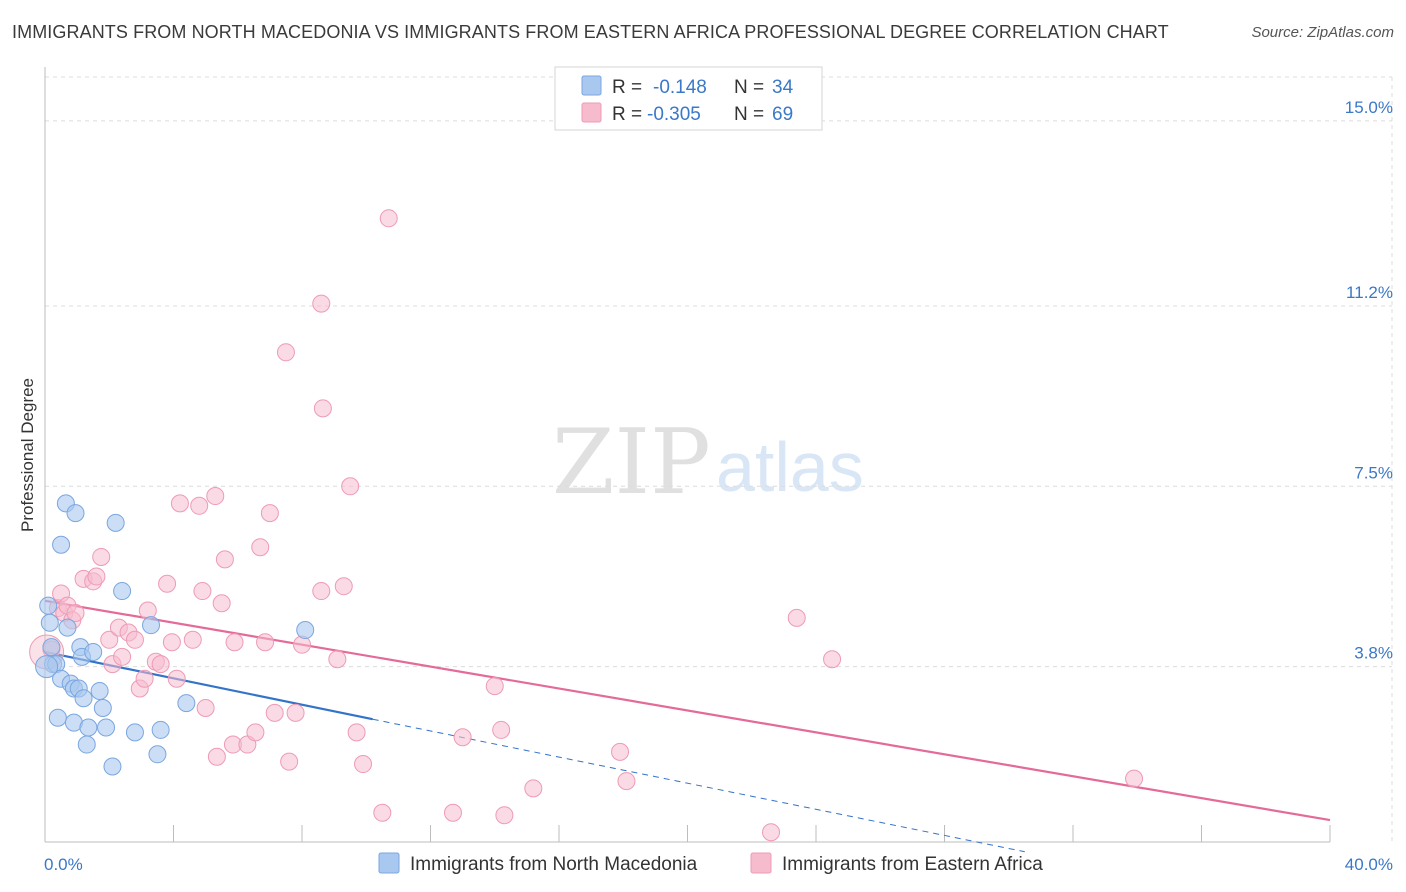  I want to click on legend-r-value-1: -0.148, so click(680, 87).